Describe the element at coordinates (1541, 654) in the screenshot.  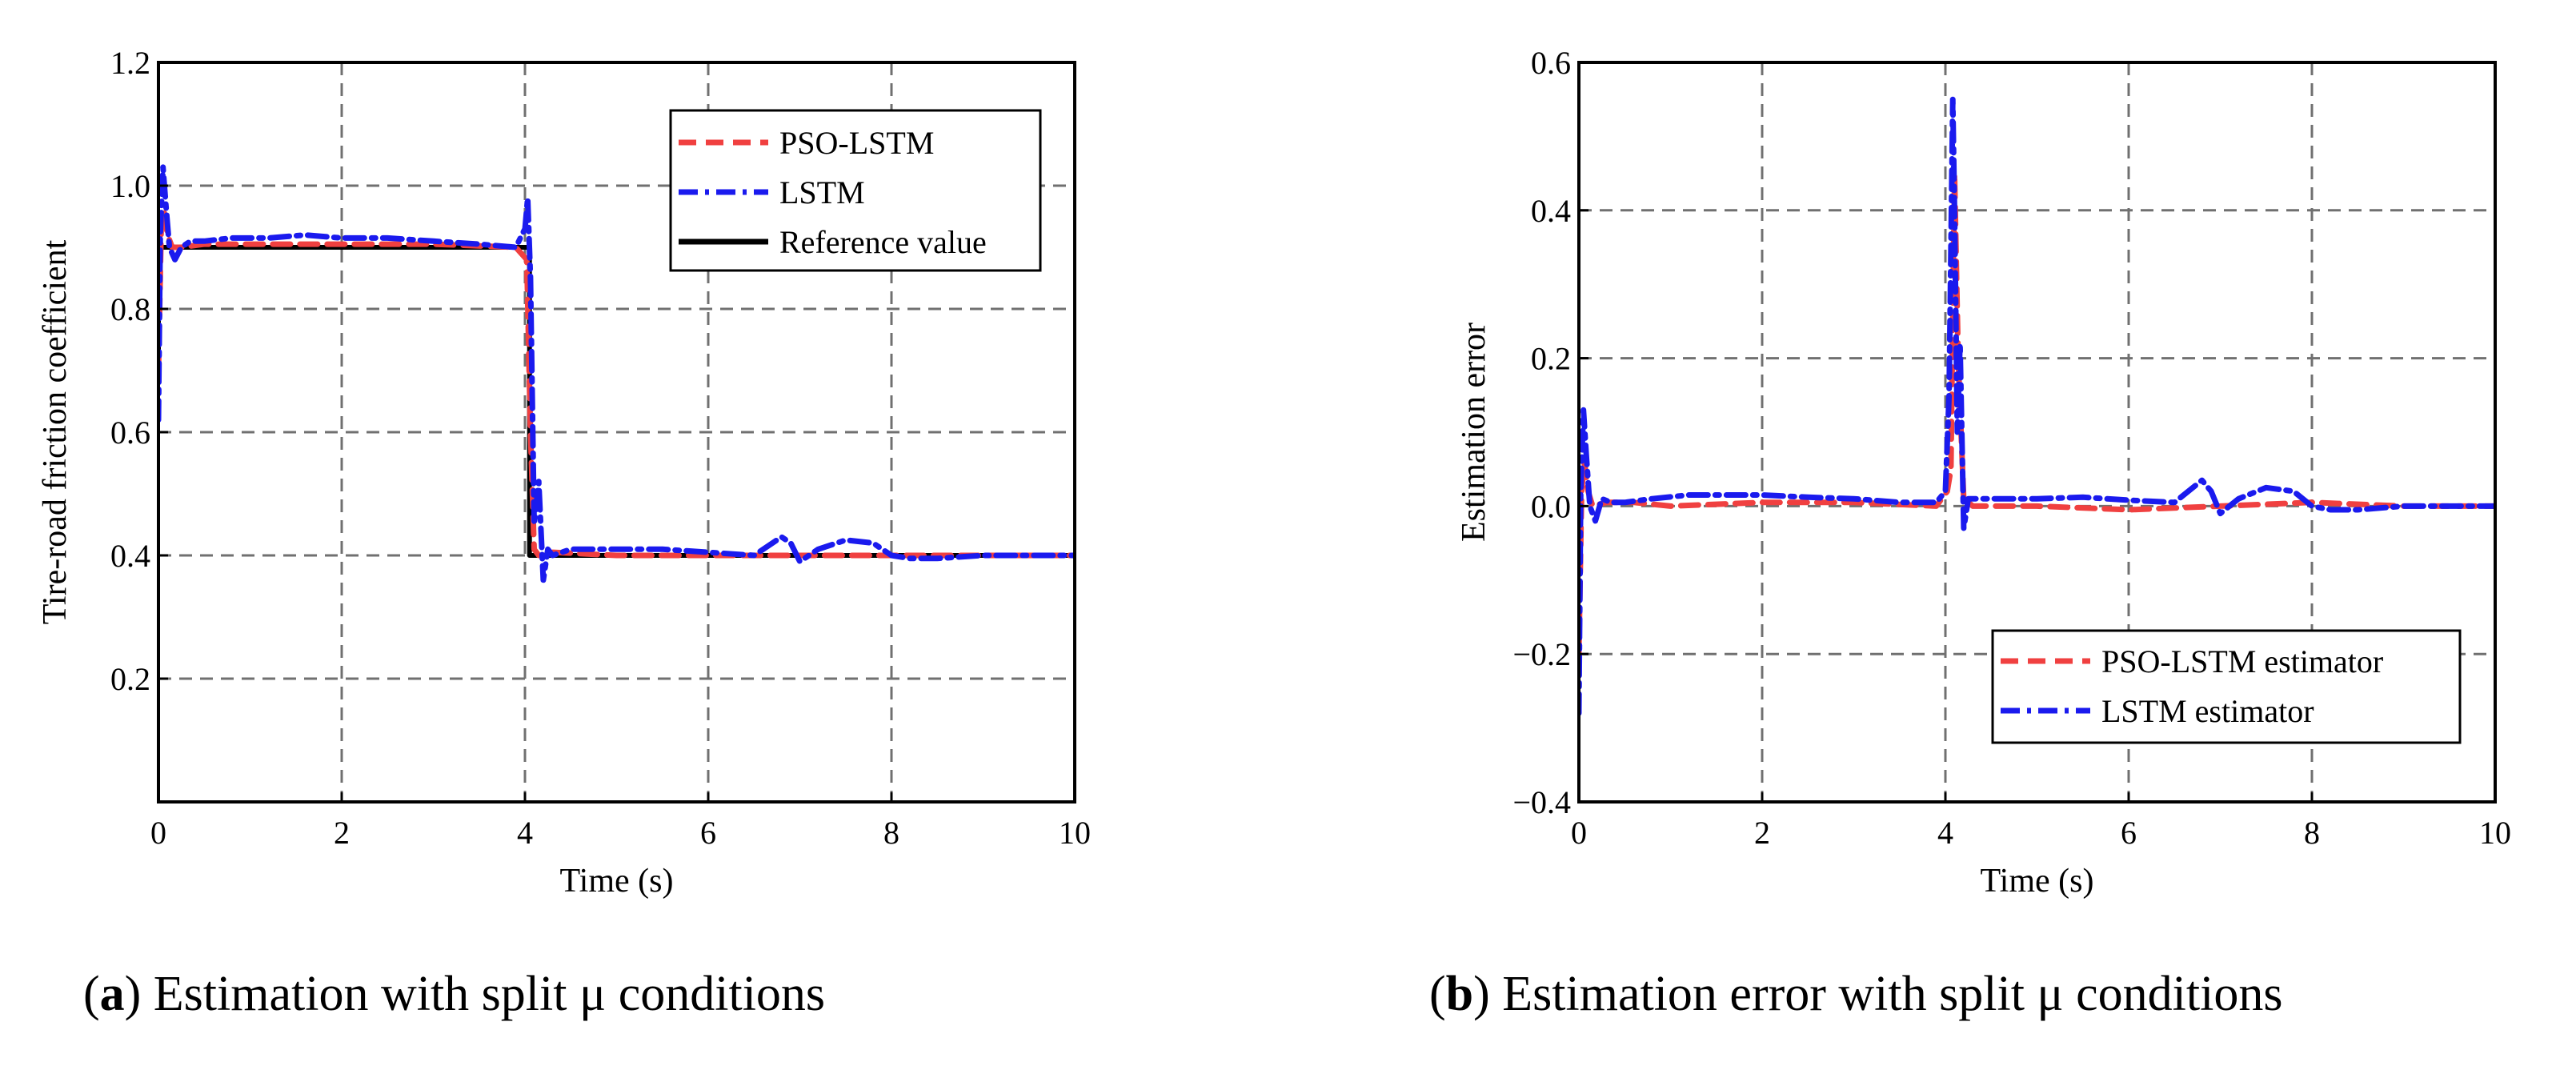
I see `y-tick-label: −0.2` at that location.